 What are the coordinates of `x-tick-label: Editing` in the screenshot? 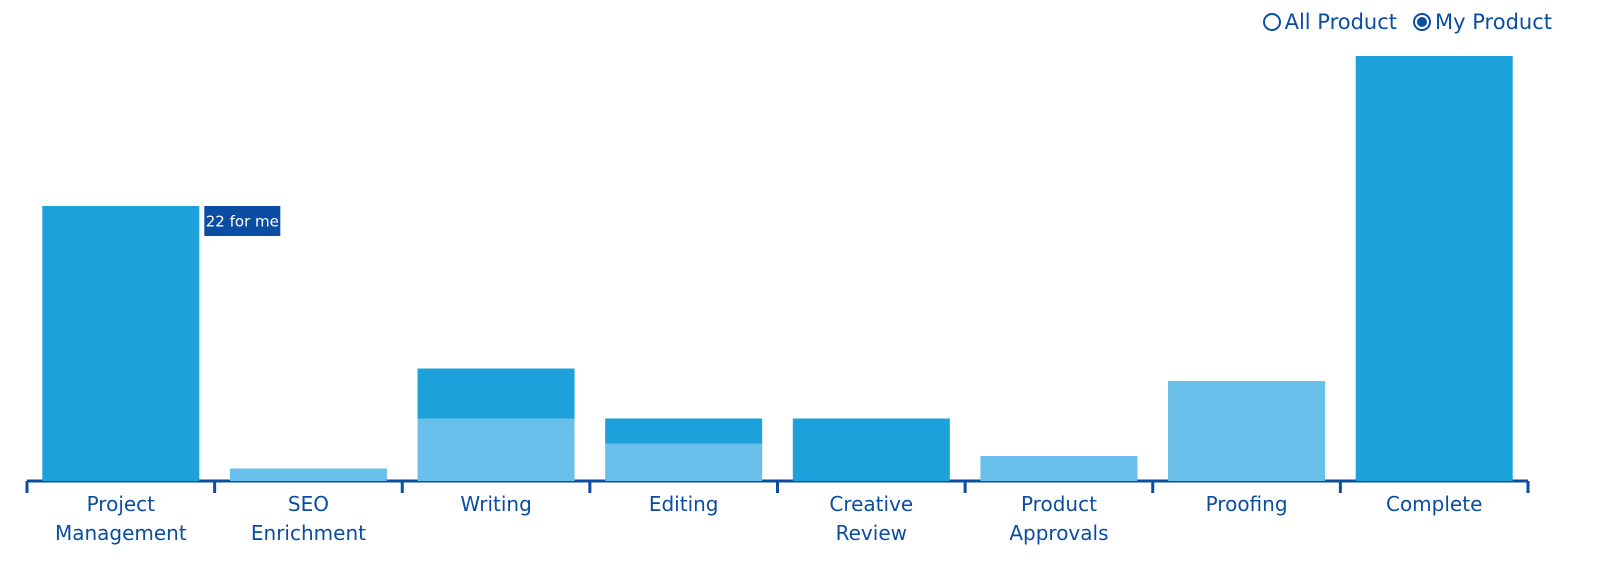 It's located at (683, 504).